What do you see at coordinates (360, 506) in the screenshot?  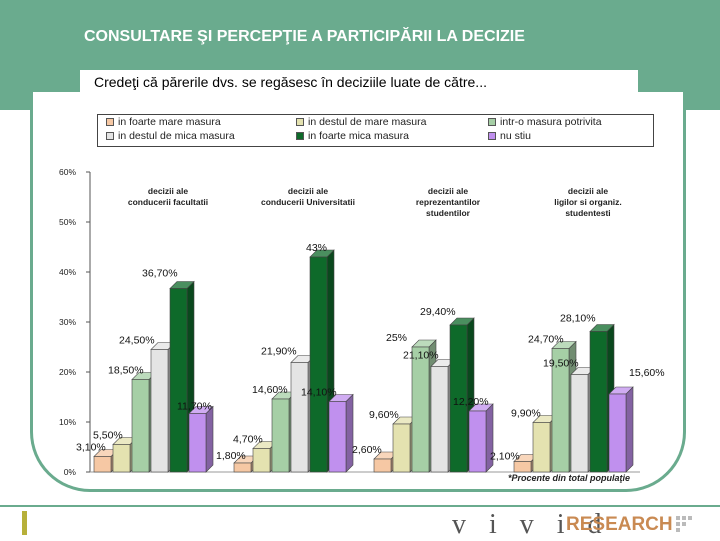 I see `footer-line` at bounding box center [360, 506].